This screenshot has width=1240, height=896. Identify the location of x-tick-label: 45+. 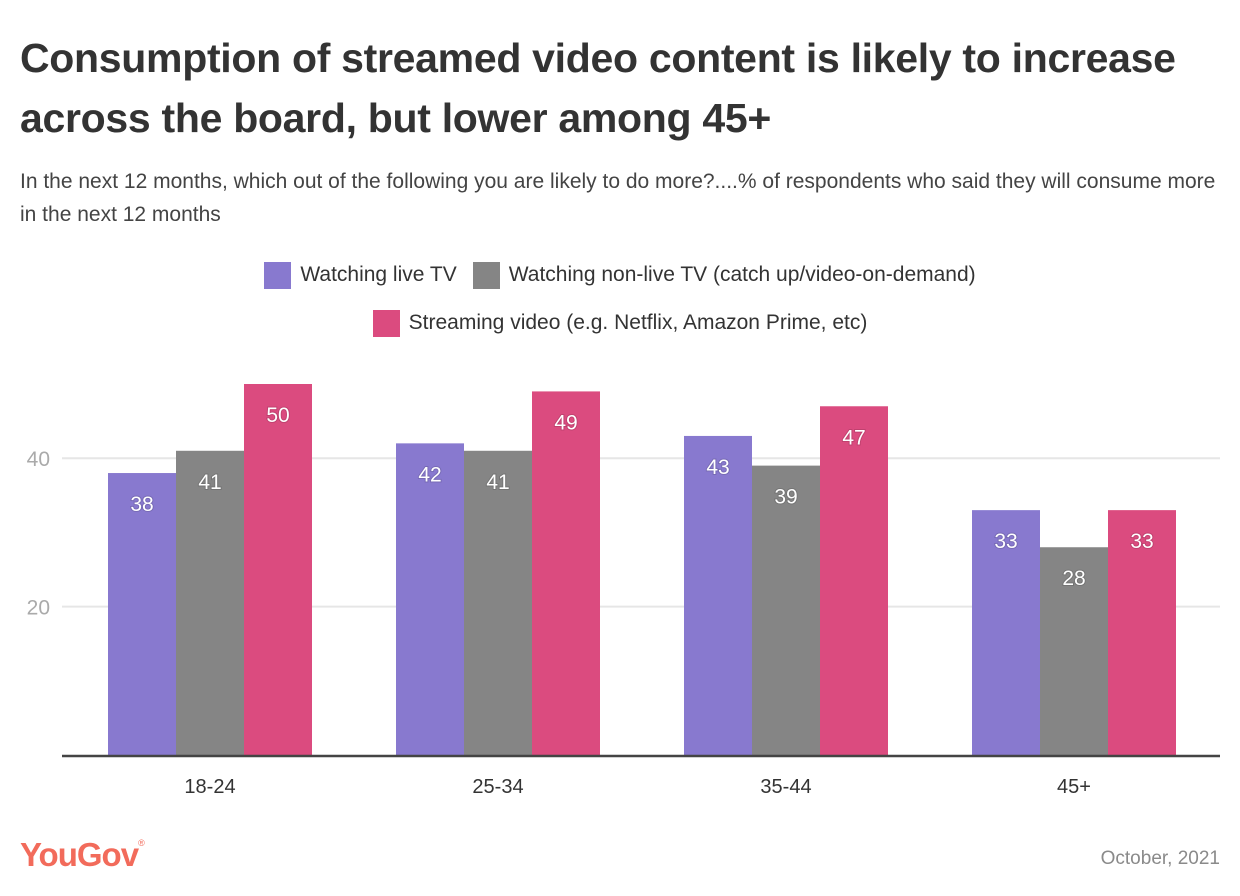
(1074, 787).